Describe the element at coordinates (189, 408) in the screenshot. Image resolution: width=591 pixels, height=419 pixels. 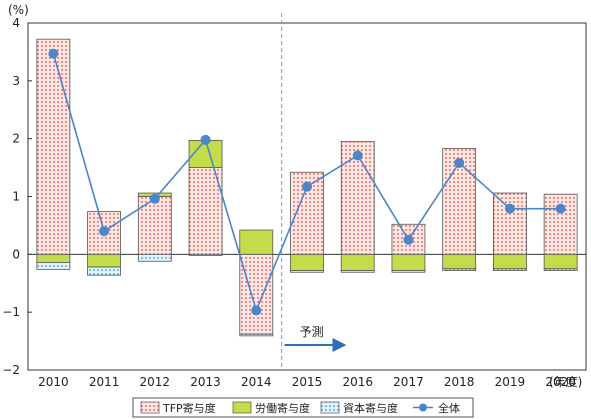
I see `legend-tfp-label: TFP寄与度` at that location.